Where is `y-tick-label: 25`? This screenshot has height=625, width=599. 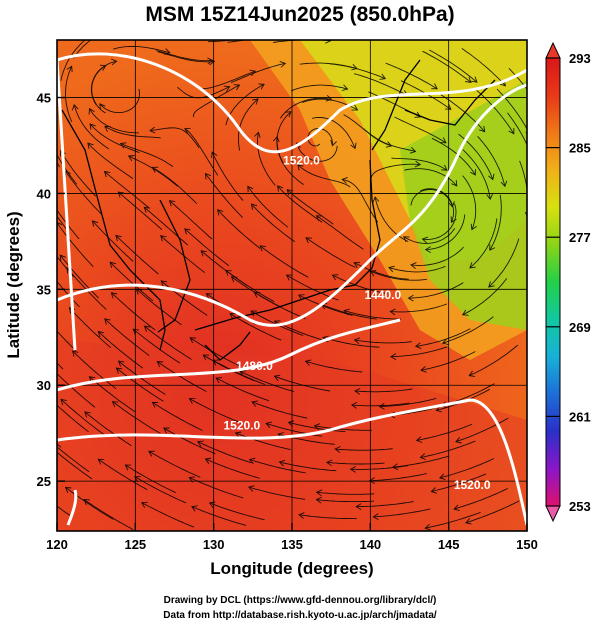
y-tick-label: 25 is located at coordinates (44, 481).